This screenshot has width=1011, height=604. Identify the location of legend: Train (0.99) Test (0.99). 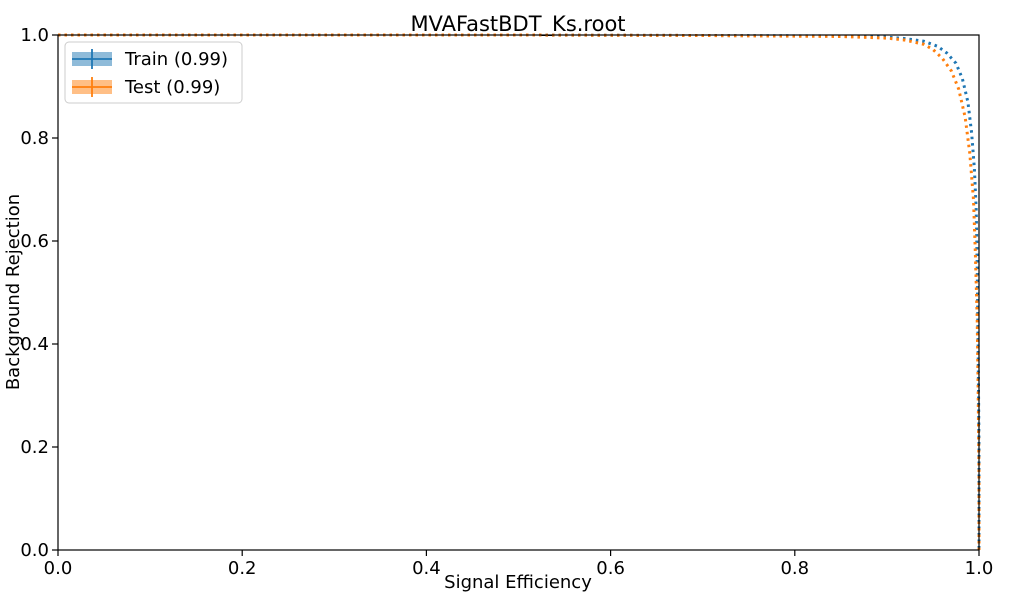
(153, 72).